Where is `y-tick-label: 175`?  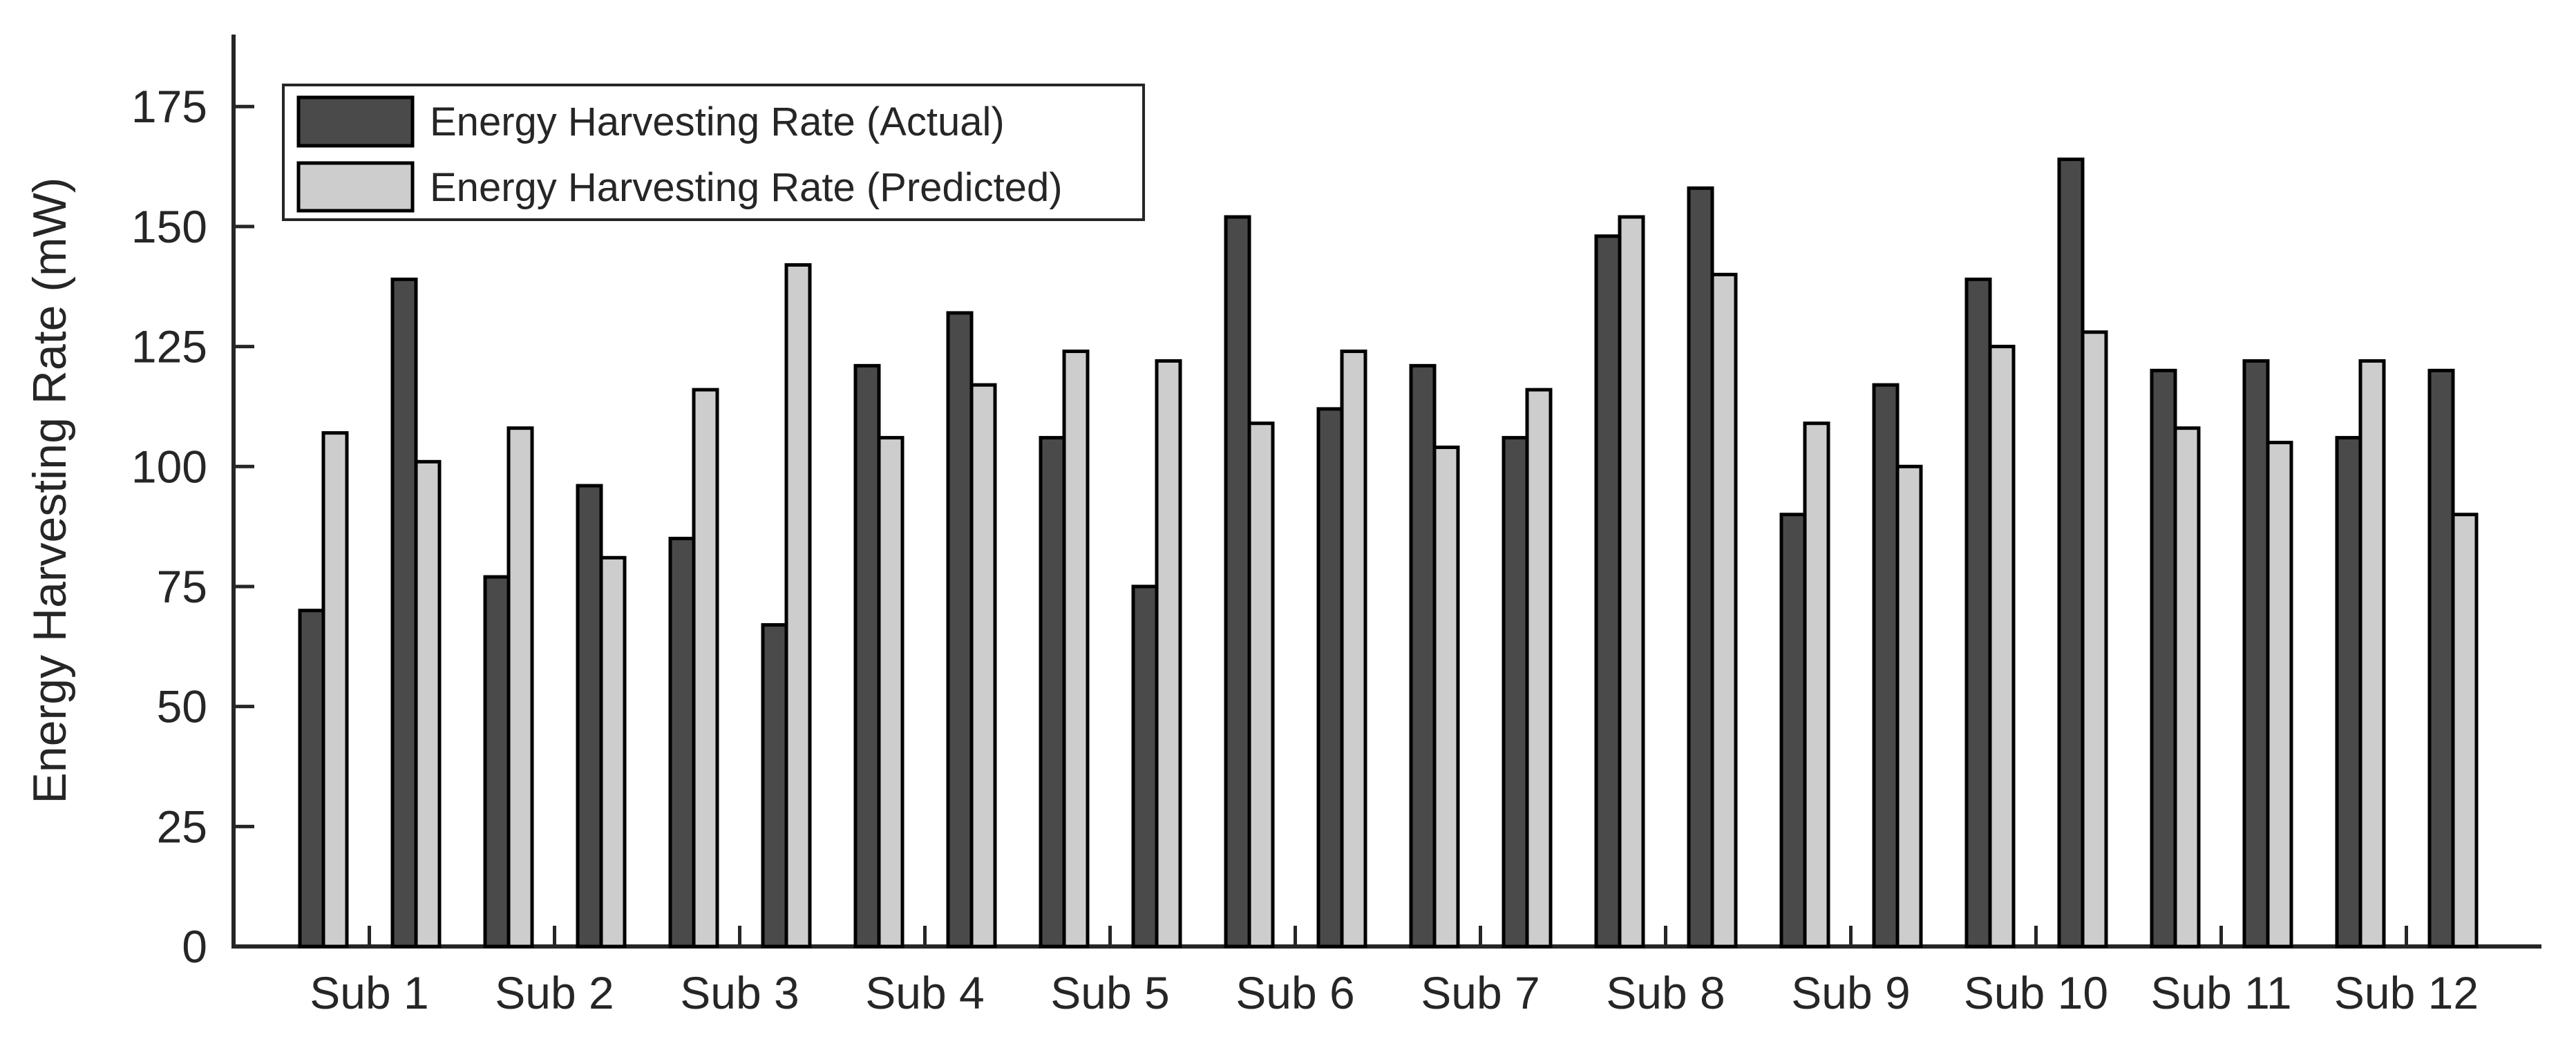 y-tick-label: 175 is located at coordinates (169, 106).